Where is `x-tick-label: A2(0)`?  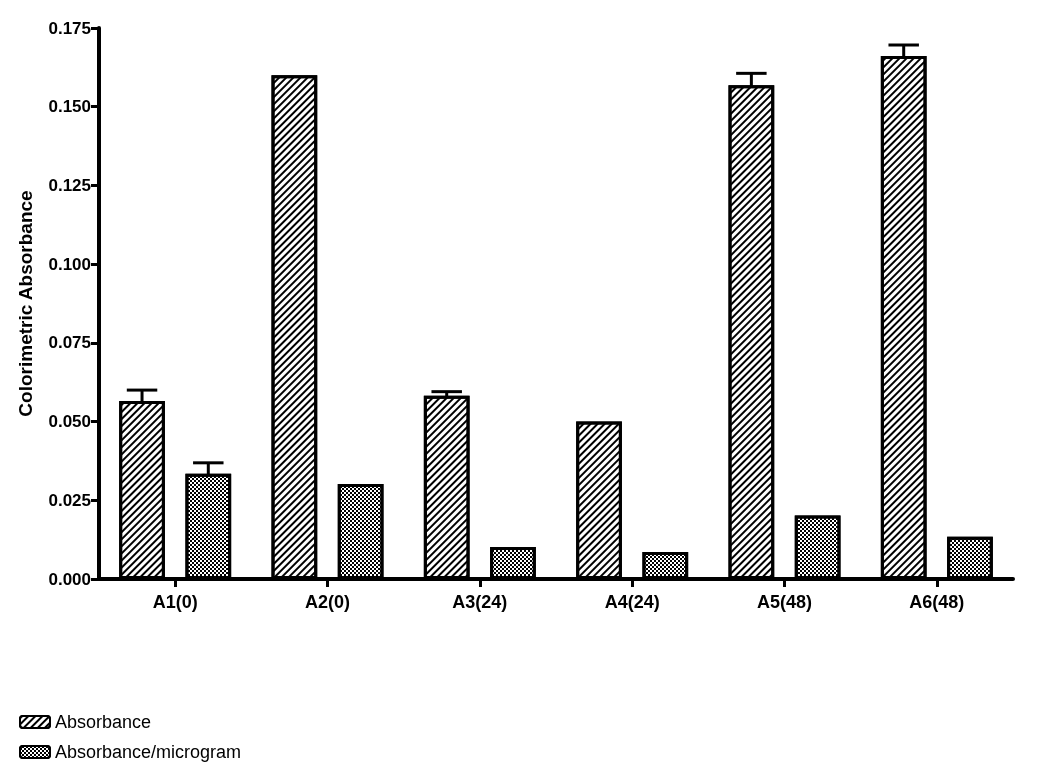
x-tick-label: A2(0) is located at coordinates (327, 602).